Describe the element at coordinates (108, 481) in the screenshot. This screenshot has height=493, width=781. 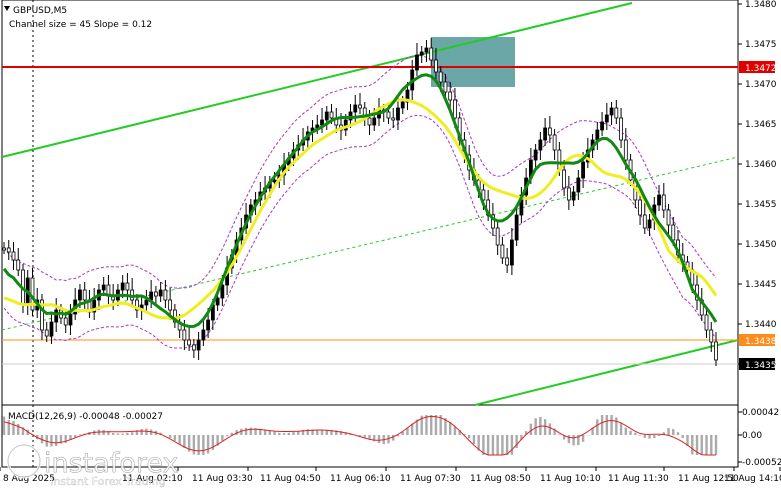
I see `watermark-tagline: Instant Forex Trading` at that location.